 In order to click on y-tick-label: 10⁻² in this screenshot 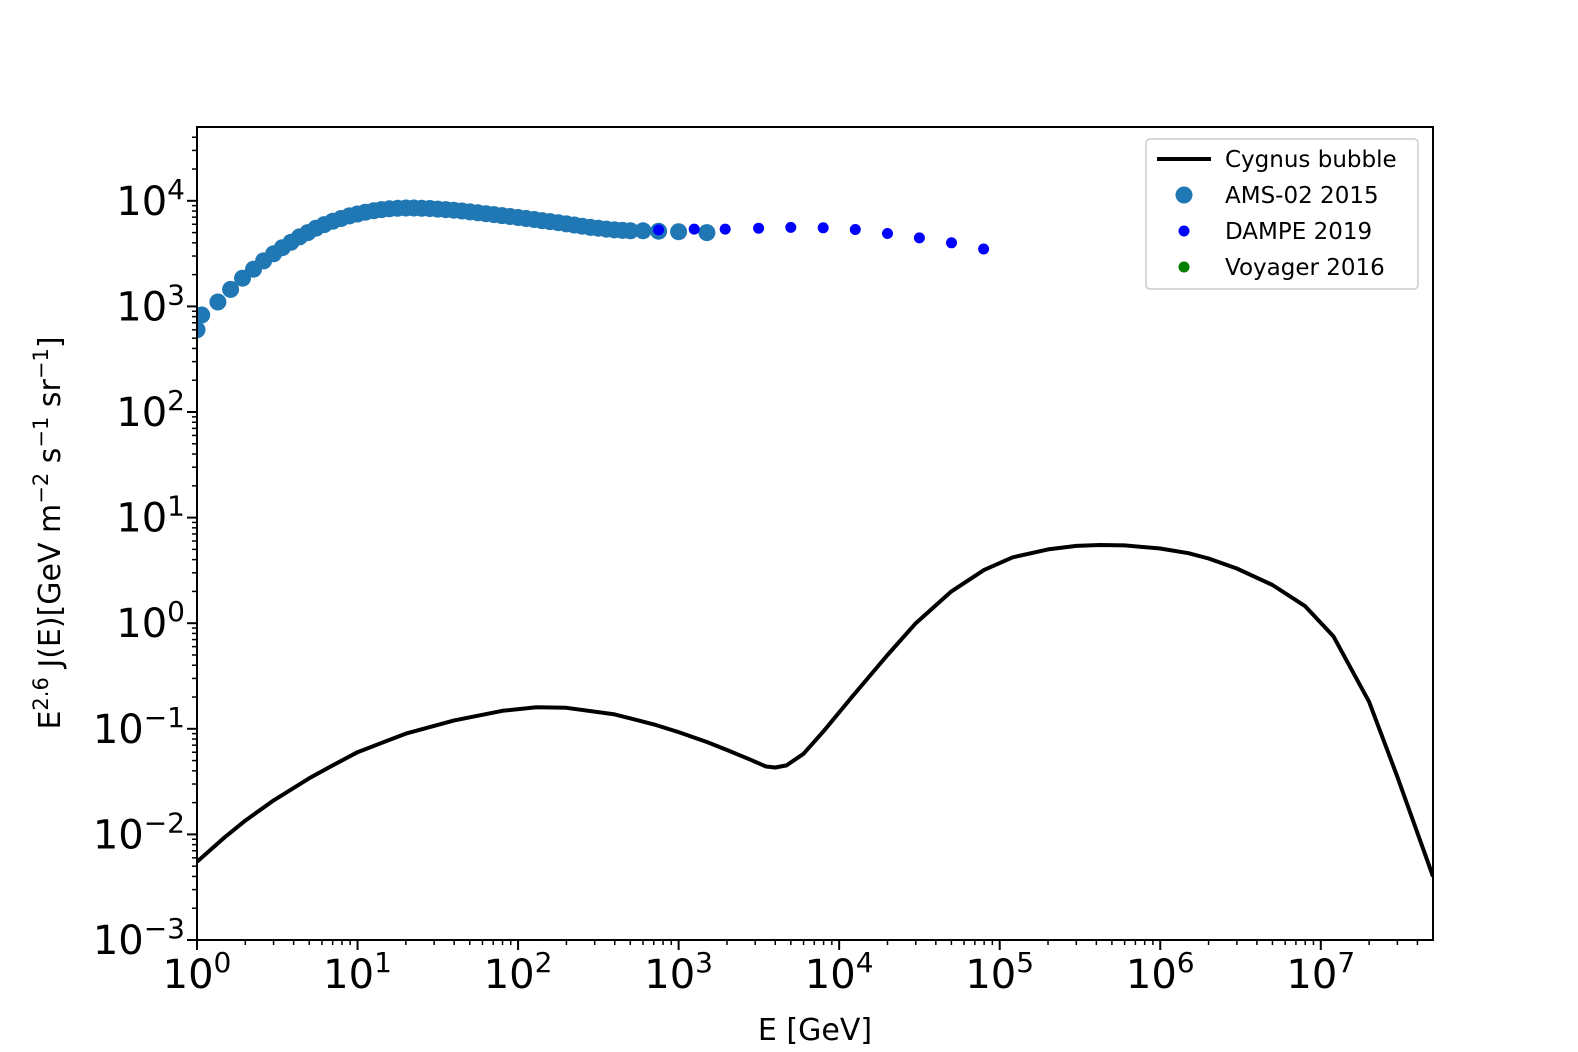, I will do `click(139, 832)`.